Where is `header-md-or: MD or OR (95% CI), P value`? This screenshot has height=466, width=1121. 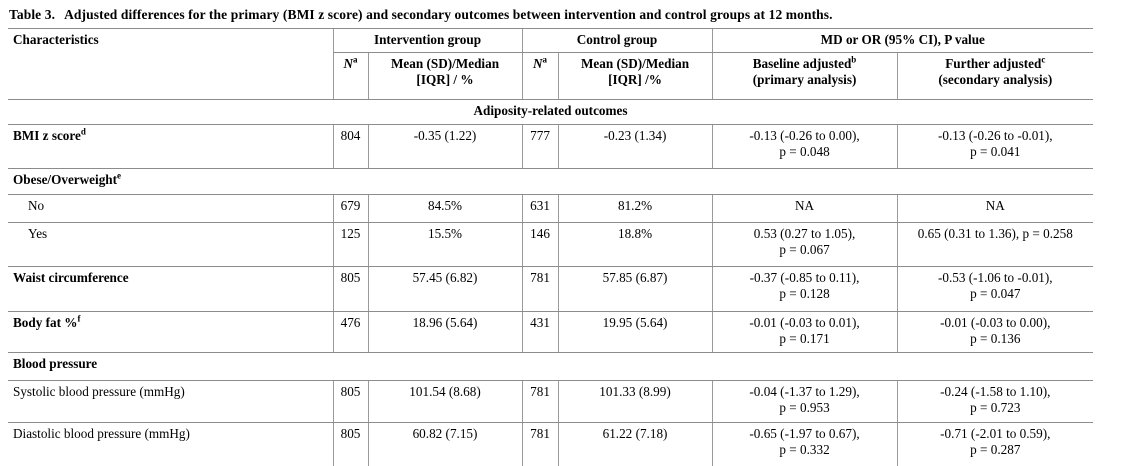
header-md-or: MD or OR (95% CI), P value is located at coordinates (902, 40).